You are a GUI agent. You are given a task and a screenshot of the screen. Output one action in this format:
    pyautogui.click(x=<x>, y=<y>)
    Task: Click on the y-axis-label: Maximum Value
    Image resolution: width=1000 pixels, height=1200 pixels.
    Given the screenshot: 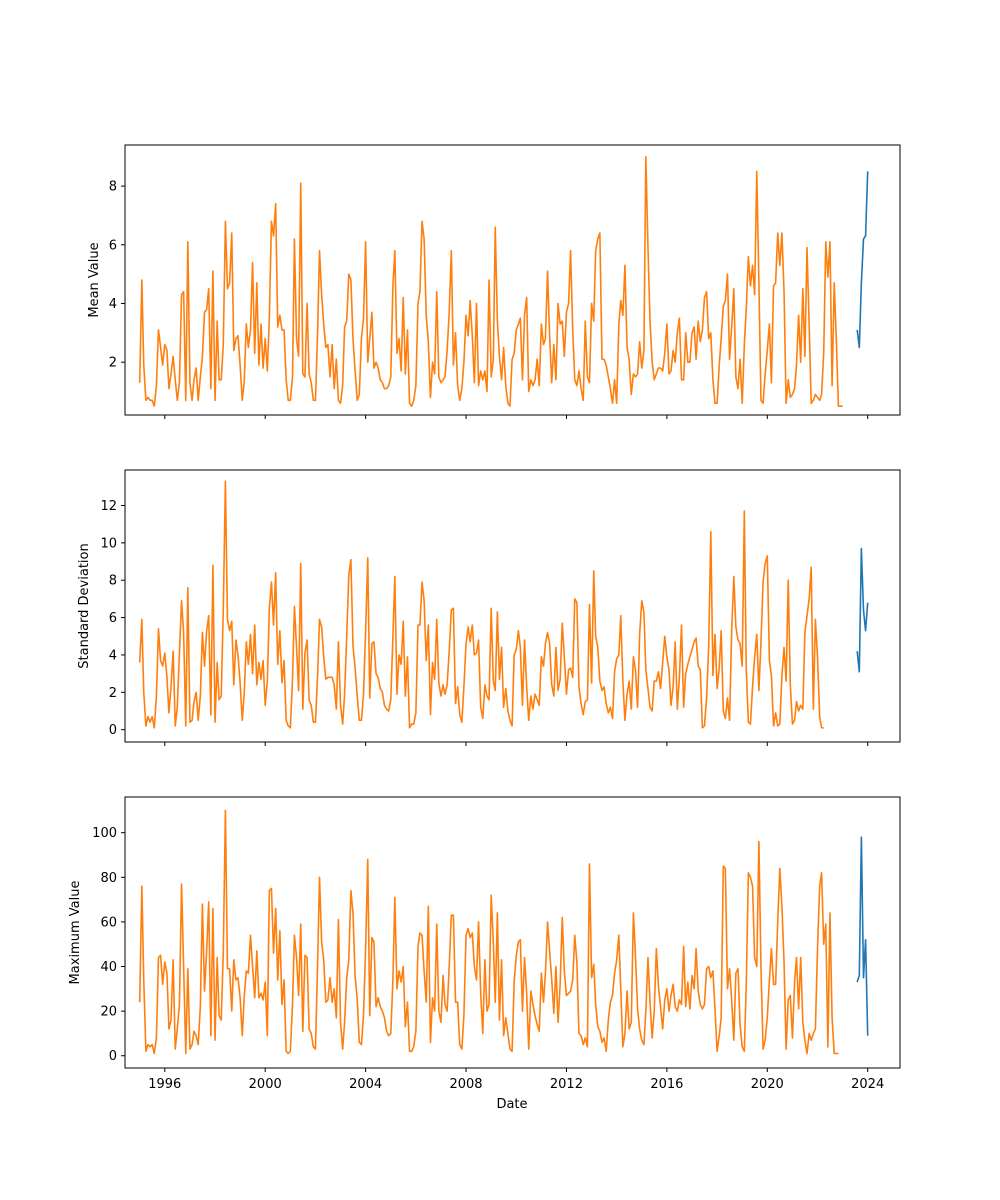 What is the action you would take?
    pyautogui.click(x=75, y=933)
    